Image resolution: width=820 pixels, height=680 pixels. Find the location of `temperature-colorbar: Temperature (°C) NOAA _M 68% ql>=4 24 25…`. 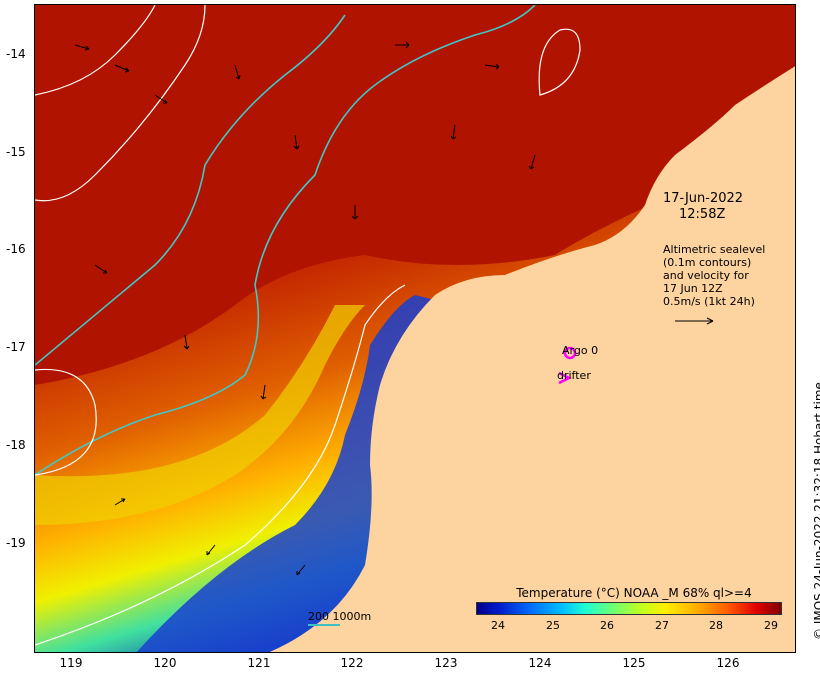

temperature-colorbar: Temperature (°C) NOAA _M 68% ql>=4 24 25… is located at coordinates (629, 609).